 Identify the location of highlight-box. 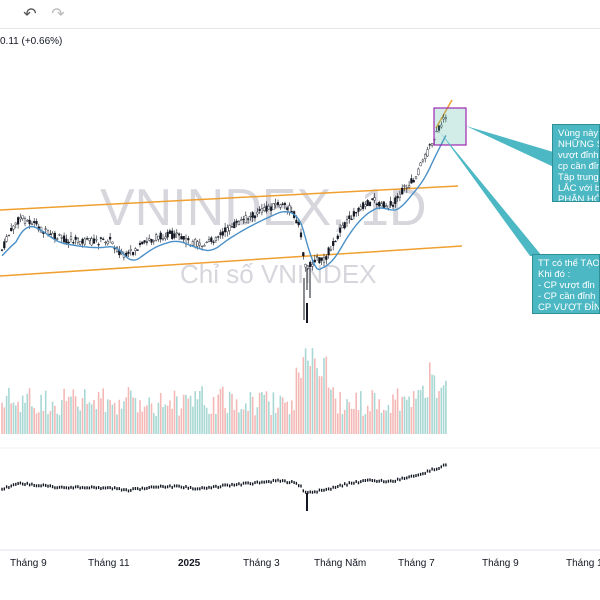
(450, 126).